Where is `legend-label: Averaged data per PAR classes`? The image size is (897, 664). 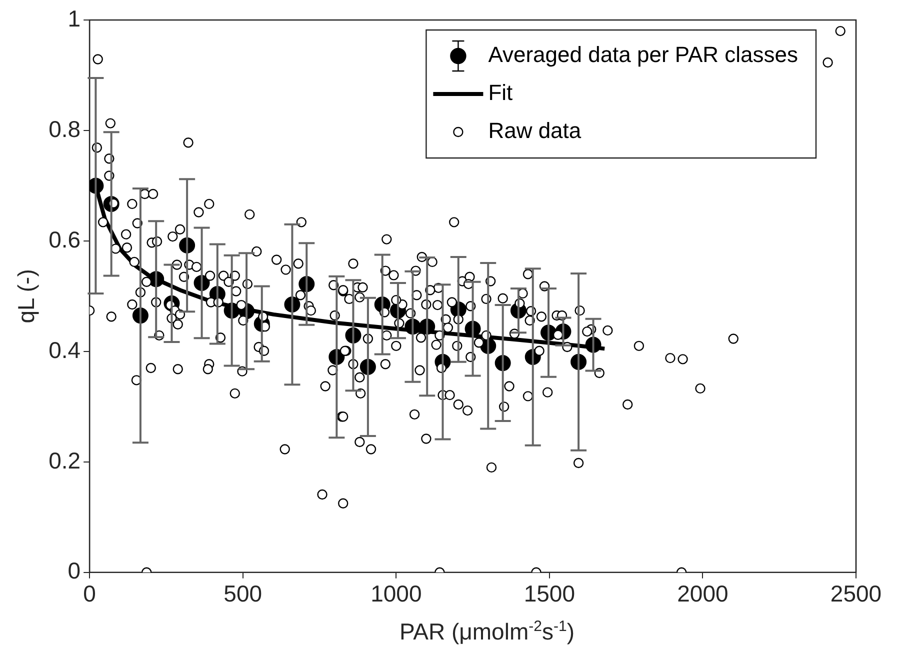
legend-label: Averaged data per PAR classes is located at coordinates (643, 55).